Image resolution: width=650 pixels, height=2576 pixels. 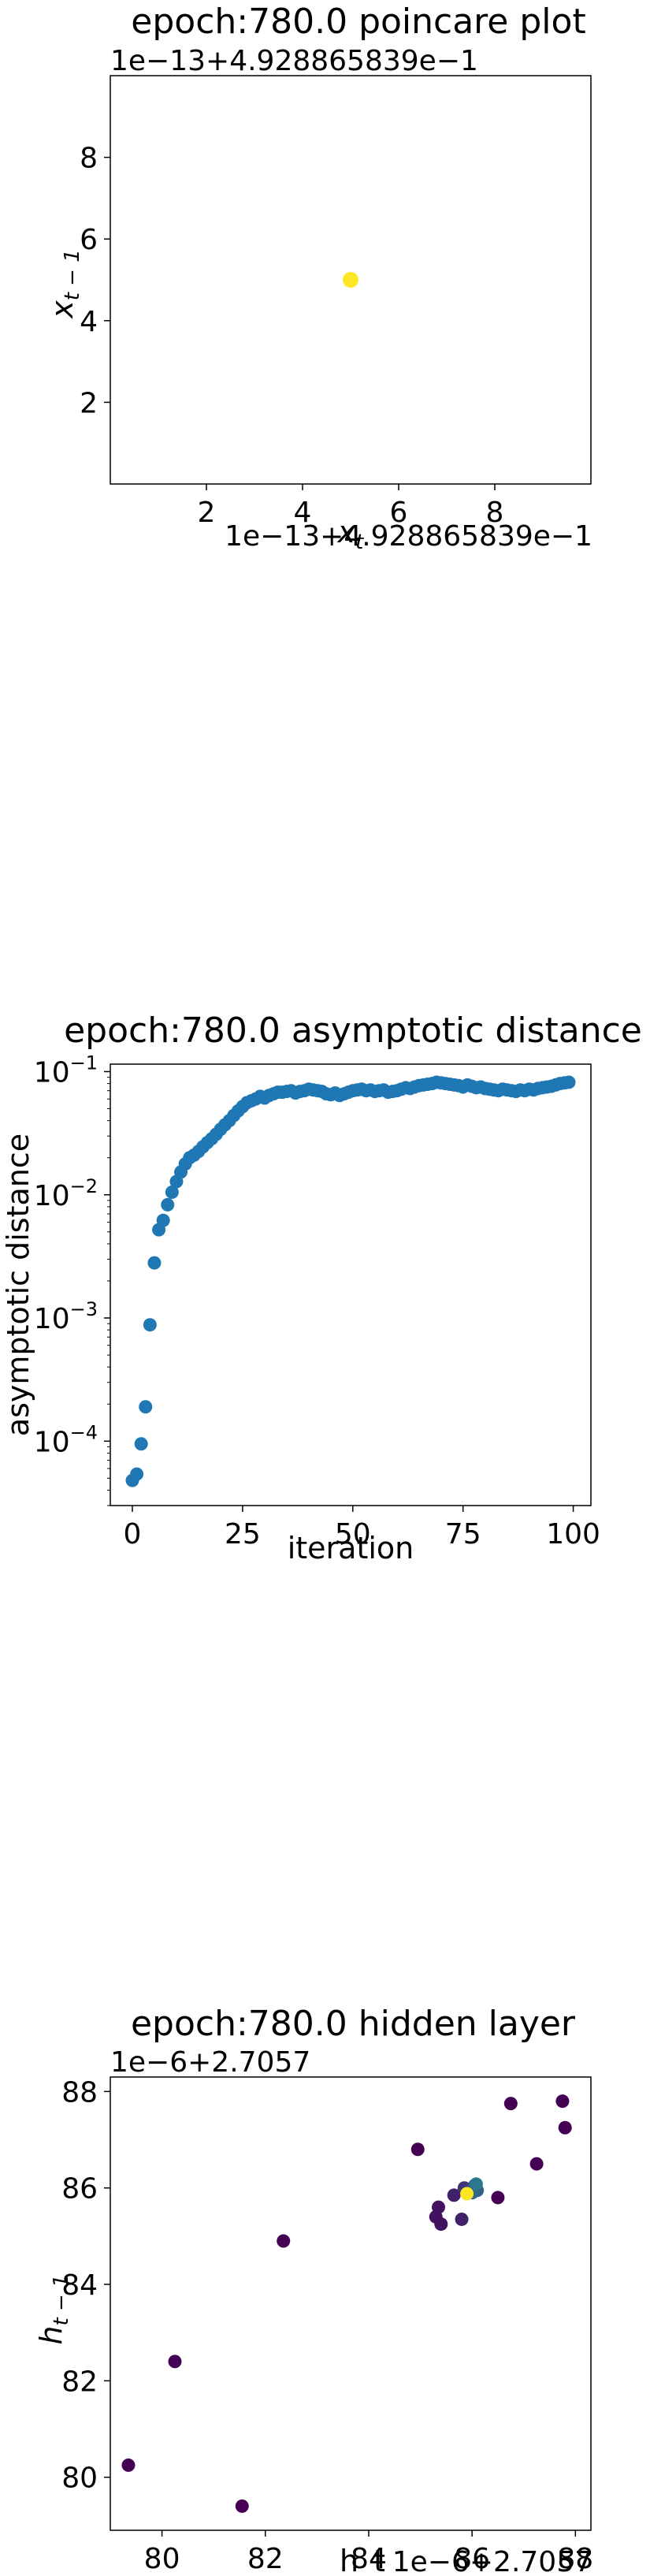 What do you see at coordinates (53, 2309) in the screenshot?
I see `y-axis-label: ht − 1` at bounding box center [53, 2309].